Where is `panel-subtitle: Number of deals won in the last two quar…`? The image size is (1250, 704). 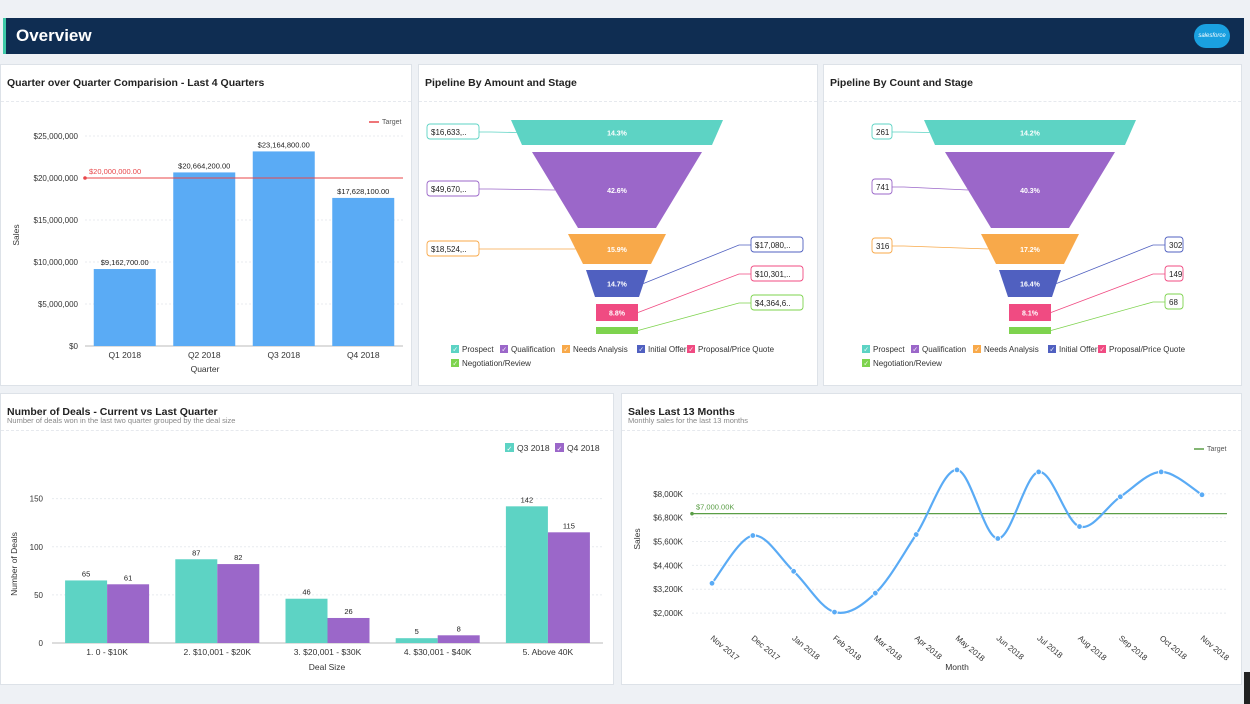
panel-subtitle: Number of deals won in the last two quar… is located at coordinates (121, 420).